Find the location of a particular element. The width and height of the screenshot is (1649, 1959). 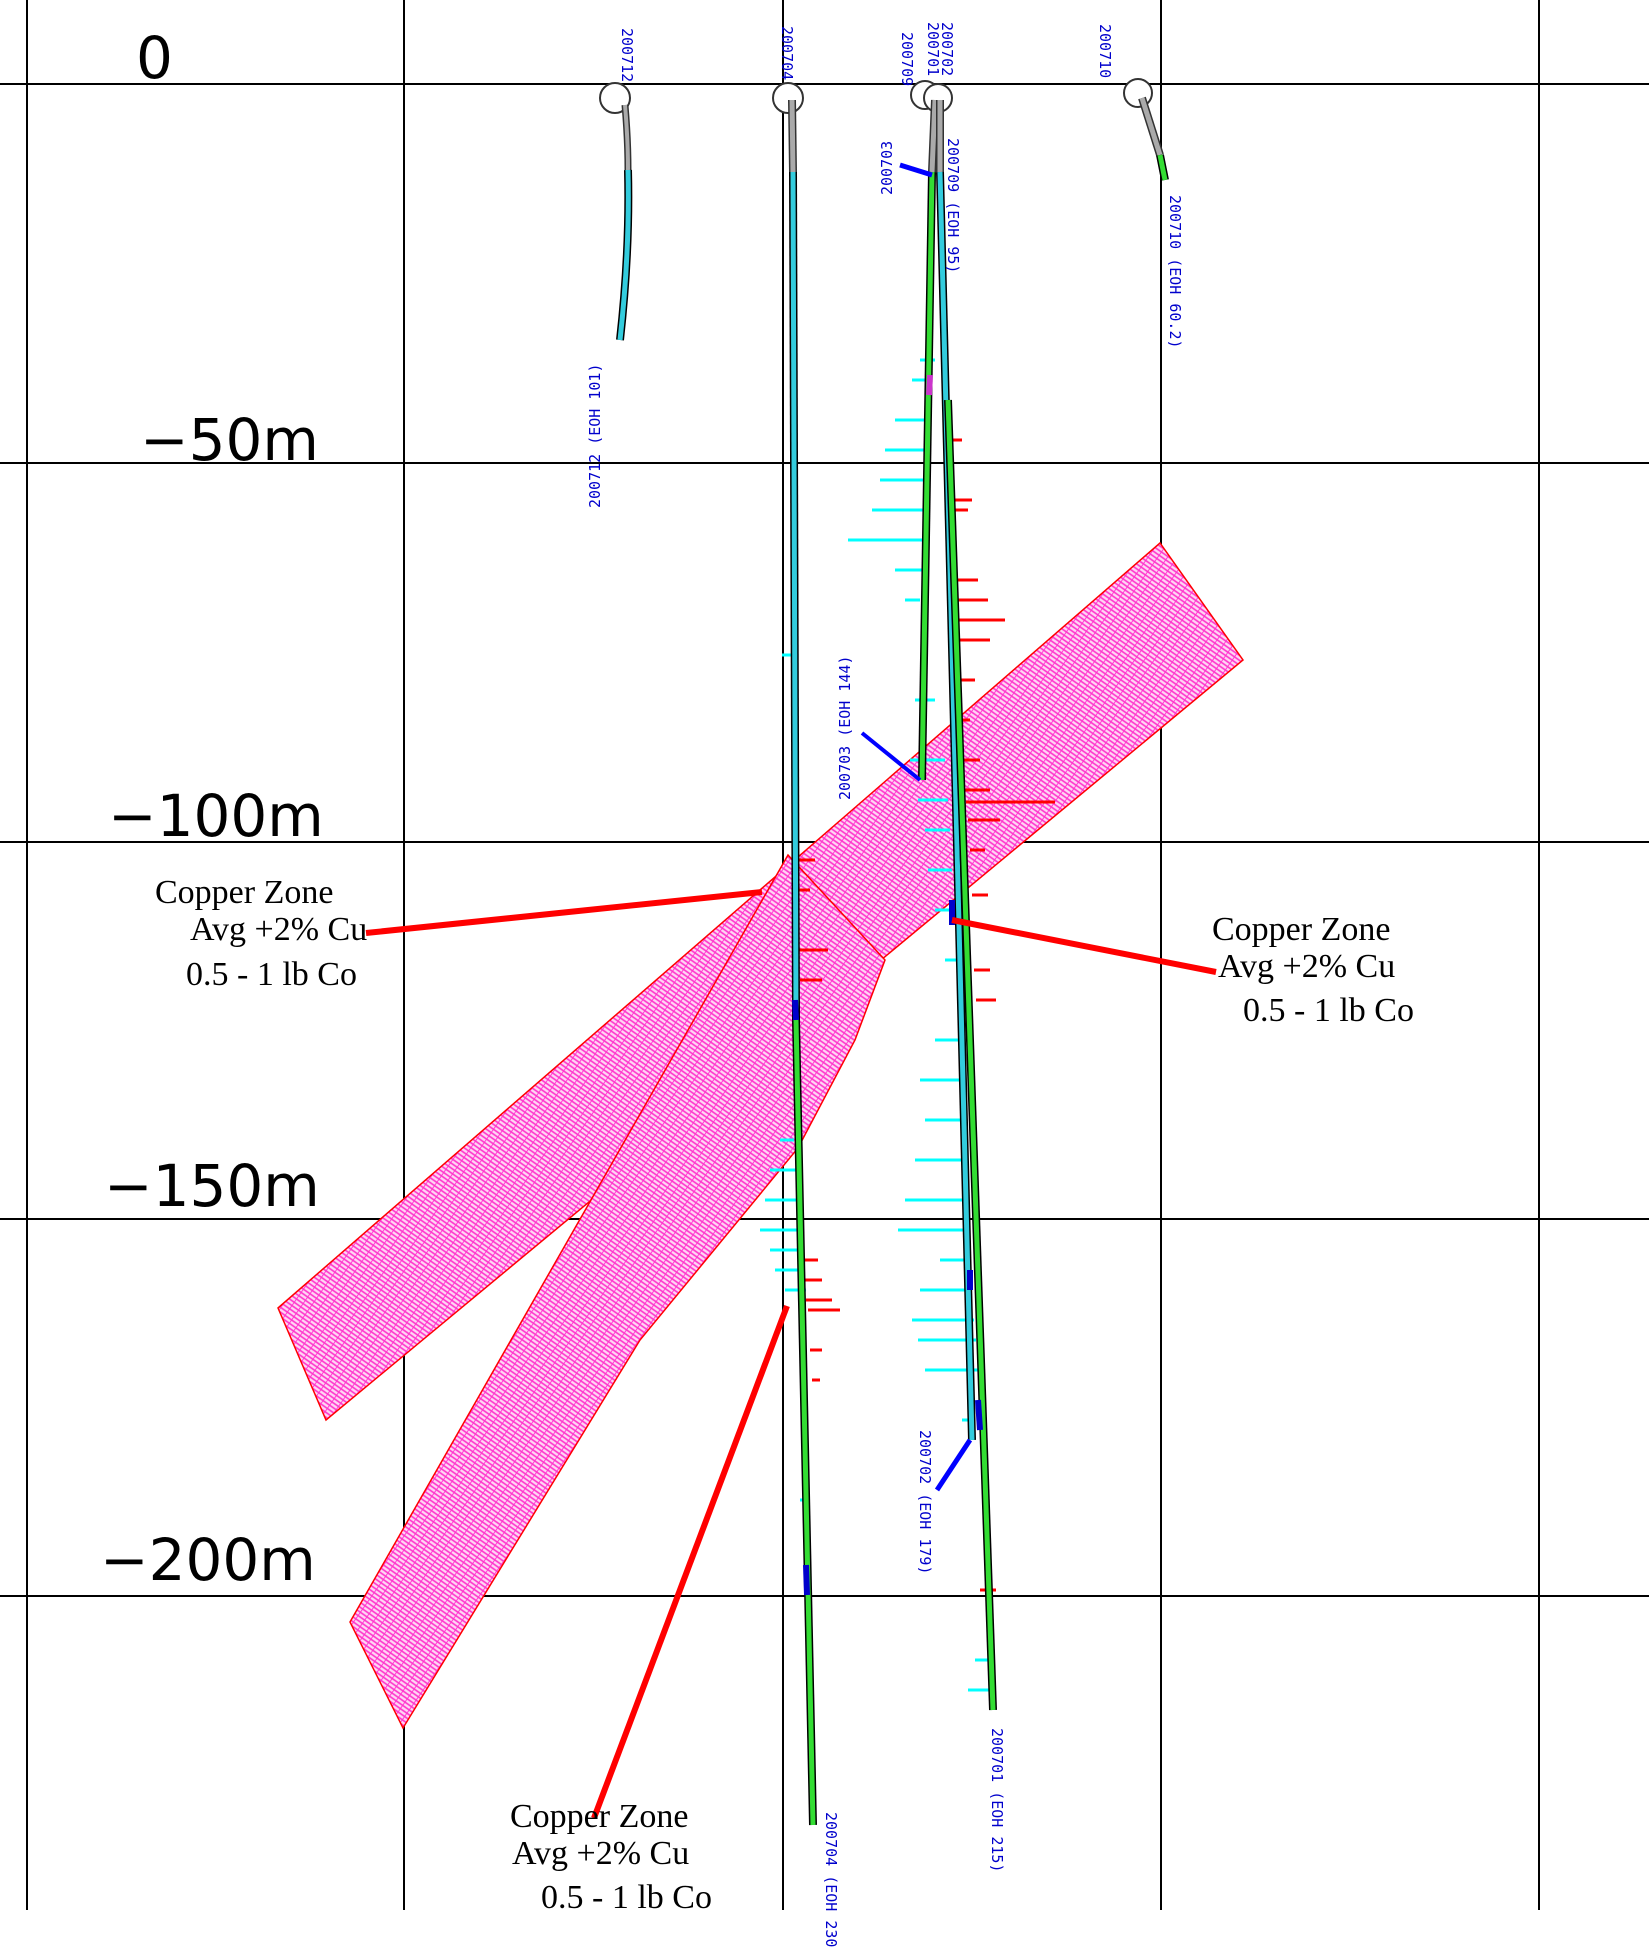

depth-label-150m: −150m is located at coordinates (212, 1186).